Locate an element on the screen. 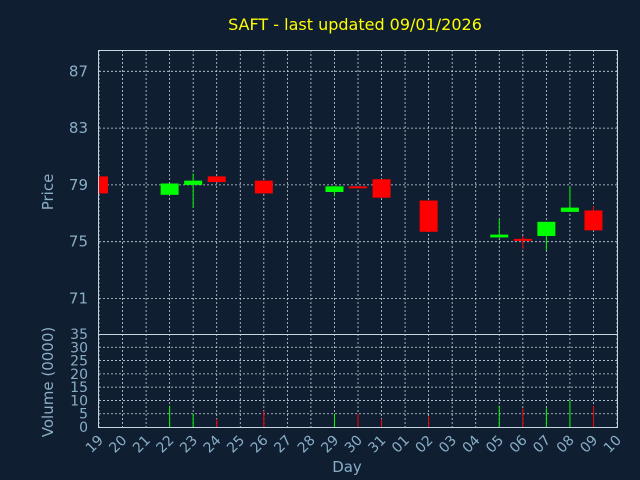 This screenshot has height=480, width=640. x-tick-label: 03 is located at coordinates (448, 445).